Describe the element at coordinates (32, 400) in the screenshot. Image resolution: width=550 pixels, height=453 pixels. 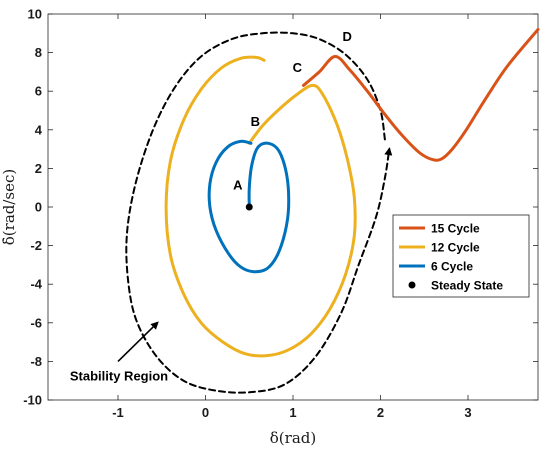
I see `y-tick-label: -10` at that location.